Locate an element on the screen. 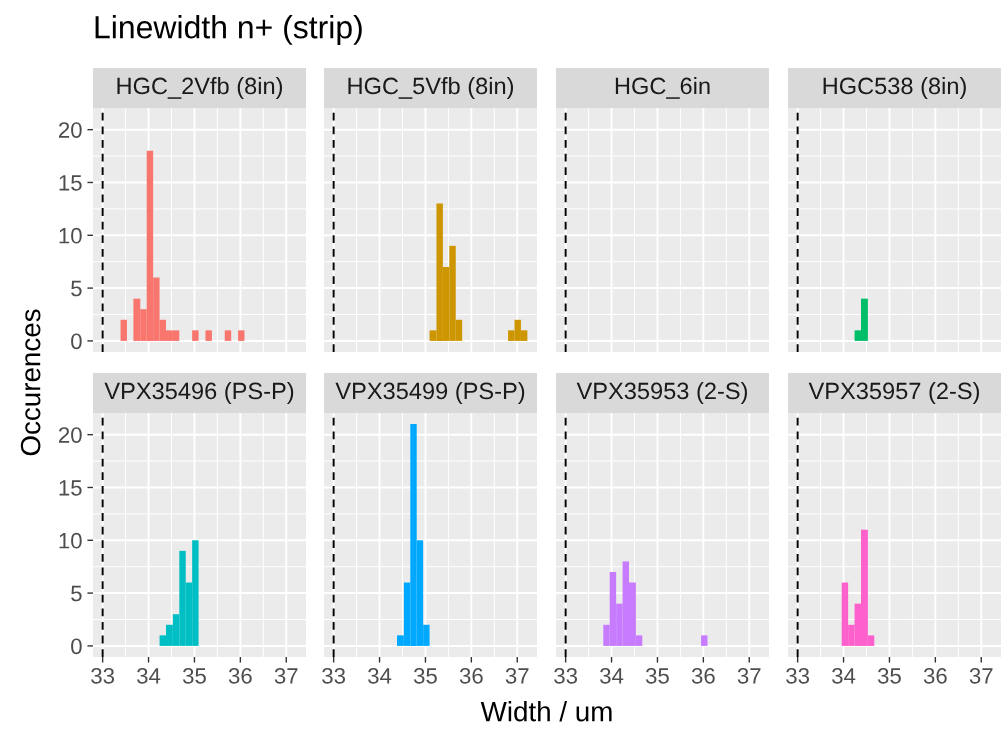 This screenshot has width=1001, height=731. chart-title: VPX35957 (2-S) is located at coordinates (893, 392).